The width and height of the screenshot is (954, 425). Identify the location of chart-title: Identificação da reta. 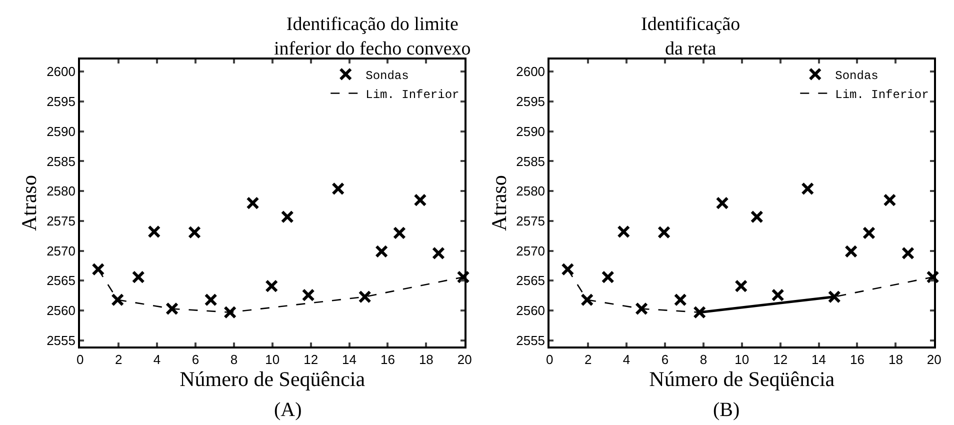
(690, 37).